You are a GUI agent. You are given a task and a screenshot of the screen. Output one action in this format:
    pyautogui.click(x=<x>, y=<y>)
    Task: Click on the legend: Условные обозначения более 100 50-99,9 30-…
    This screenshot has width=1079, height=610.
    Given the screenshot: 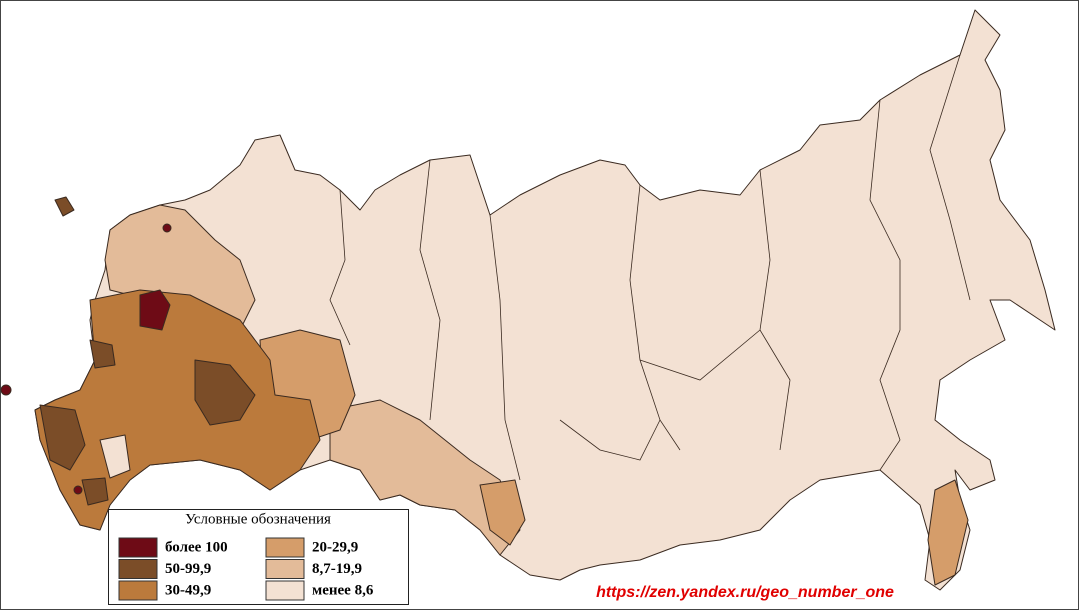 What is the action you would take?
    pyautogui.click(x=258, y=557)
    